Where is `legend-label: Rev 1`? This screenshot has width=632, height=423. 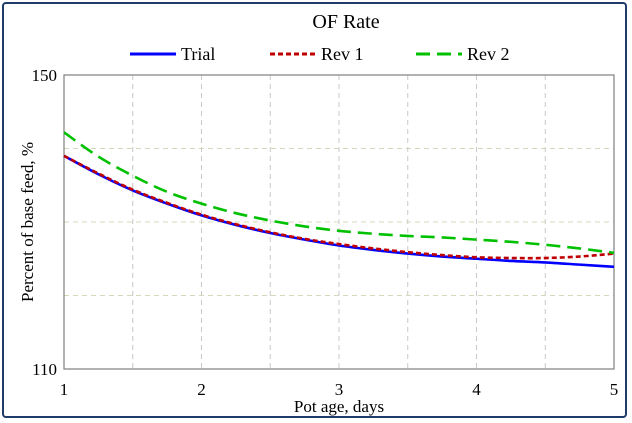 legend-label: Rev 1 is located at coordinates (342, 54).